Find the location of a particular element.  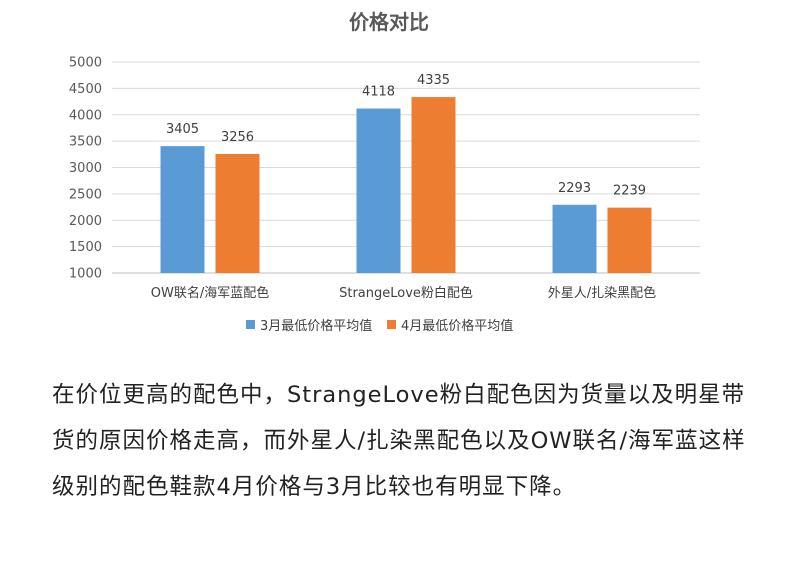

y-tick-label: 2000 is located at coordinates (85, 221).